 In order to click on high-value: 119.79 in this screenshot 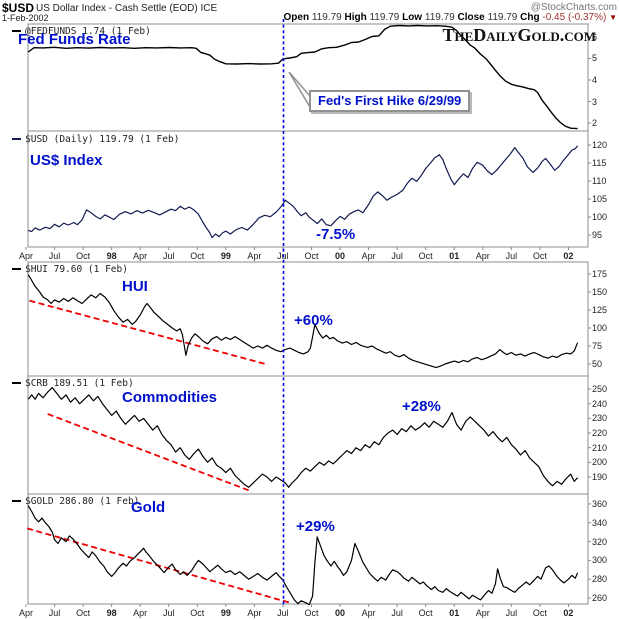, I will do `click(384, 17)`.